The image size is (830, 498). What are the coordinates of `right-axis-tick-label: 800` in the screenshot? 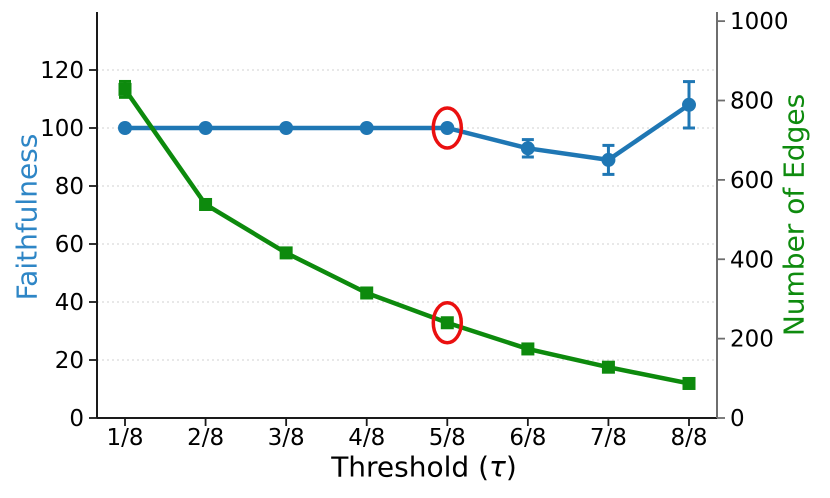 It's located at (752, 102).